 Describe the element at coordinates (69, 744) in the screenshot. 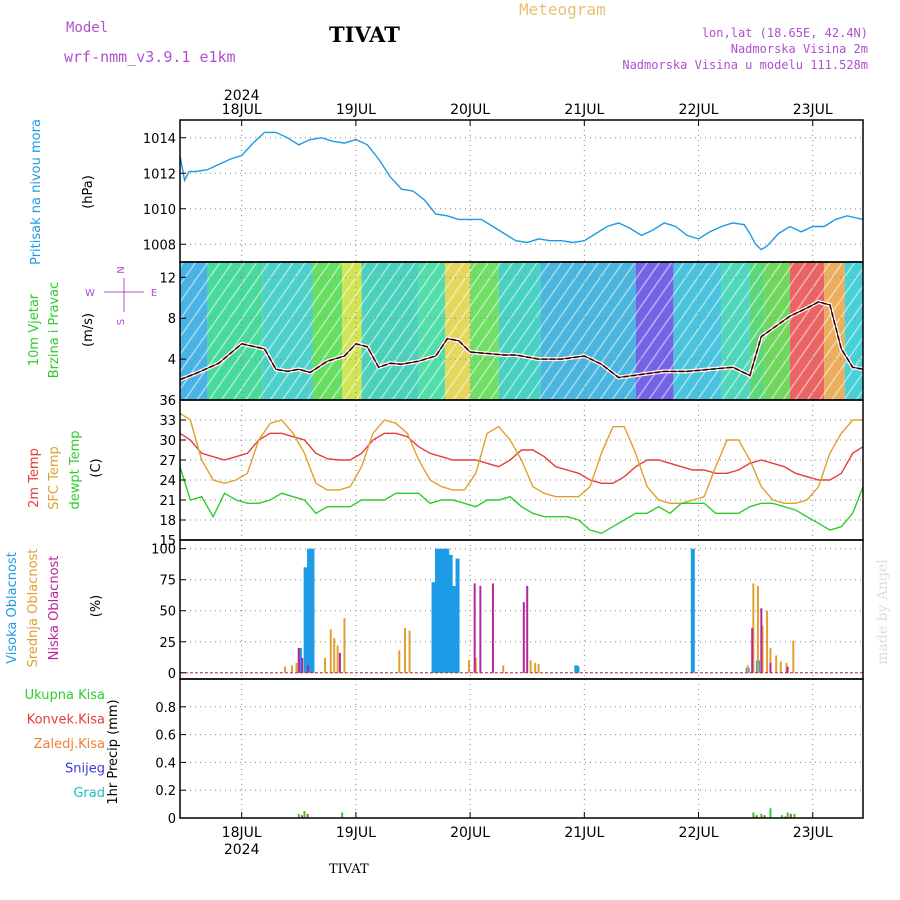

I see `precip-legend-label: Zaledj.Kisa` at that location.